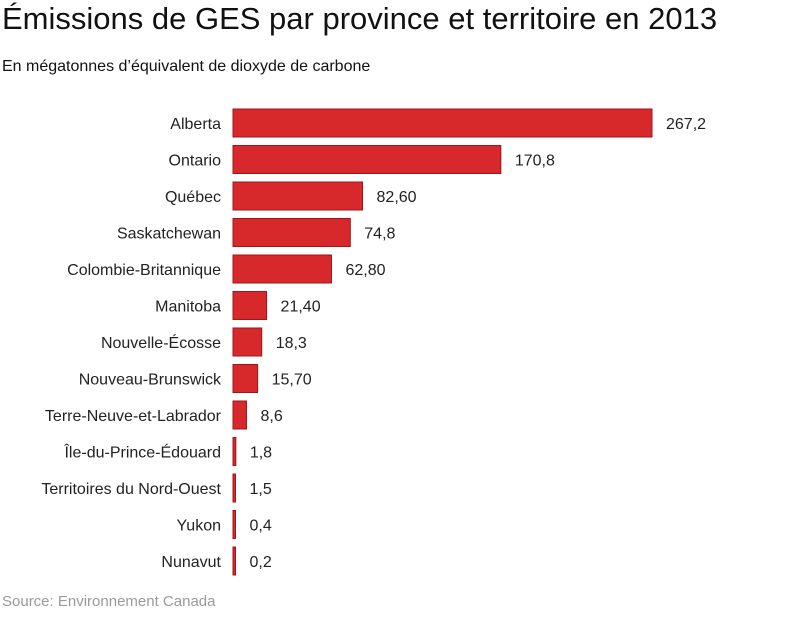 The image size is (800, 637). What do you see at coordinates (271, 416) in the screenshot?
I see `value-label: 8,6` at bounding box center [271, 416].